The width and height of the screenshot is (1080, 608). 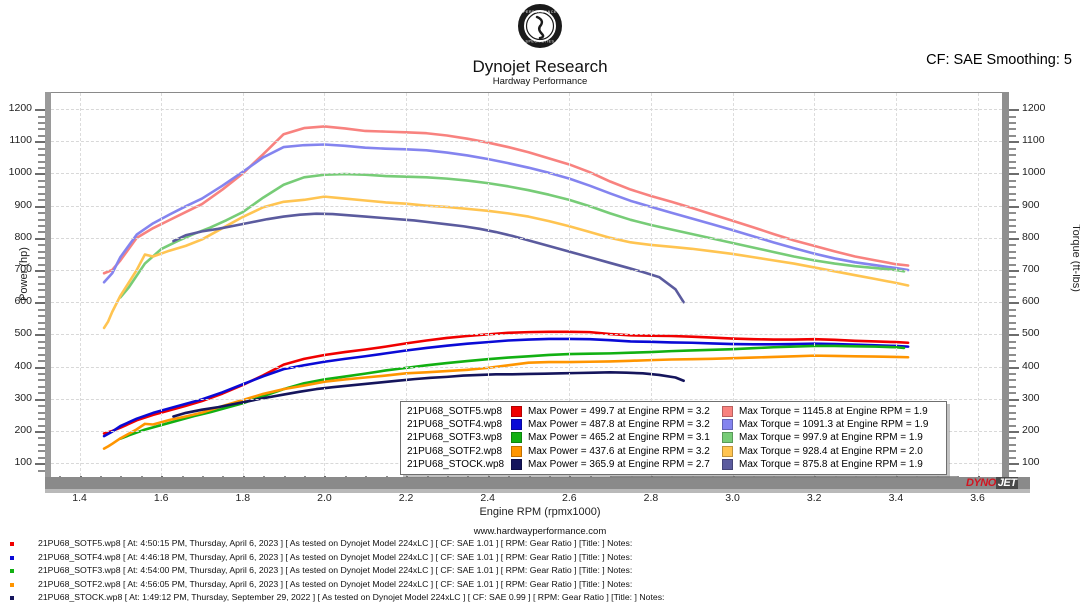 I want to click on y-tick-label-left: 1000, so click(x=20, y=172).